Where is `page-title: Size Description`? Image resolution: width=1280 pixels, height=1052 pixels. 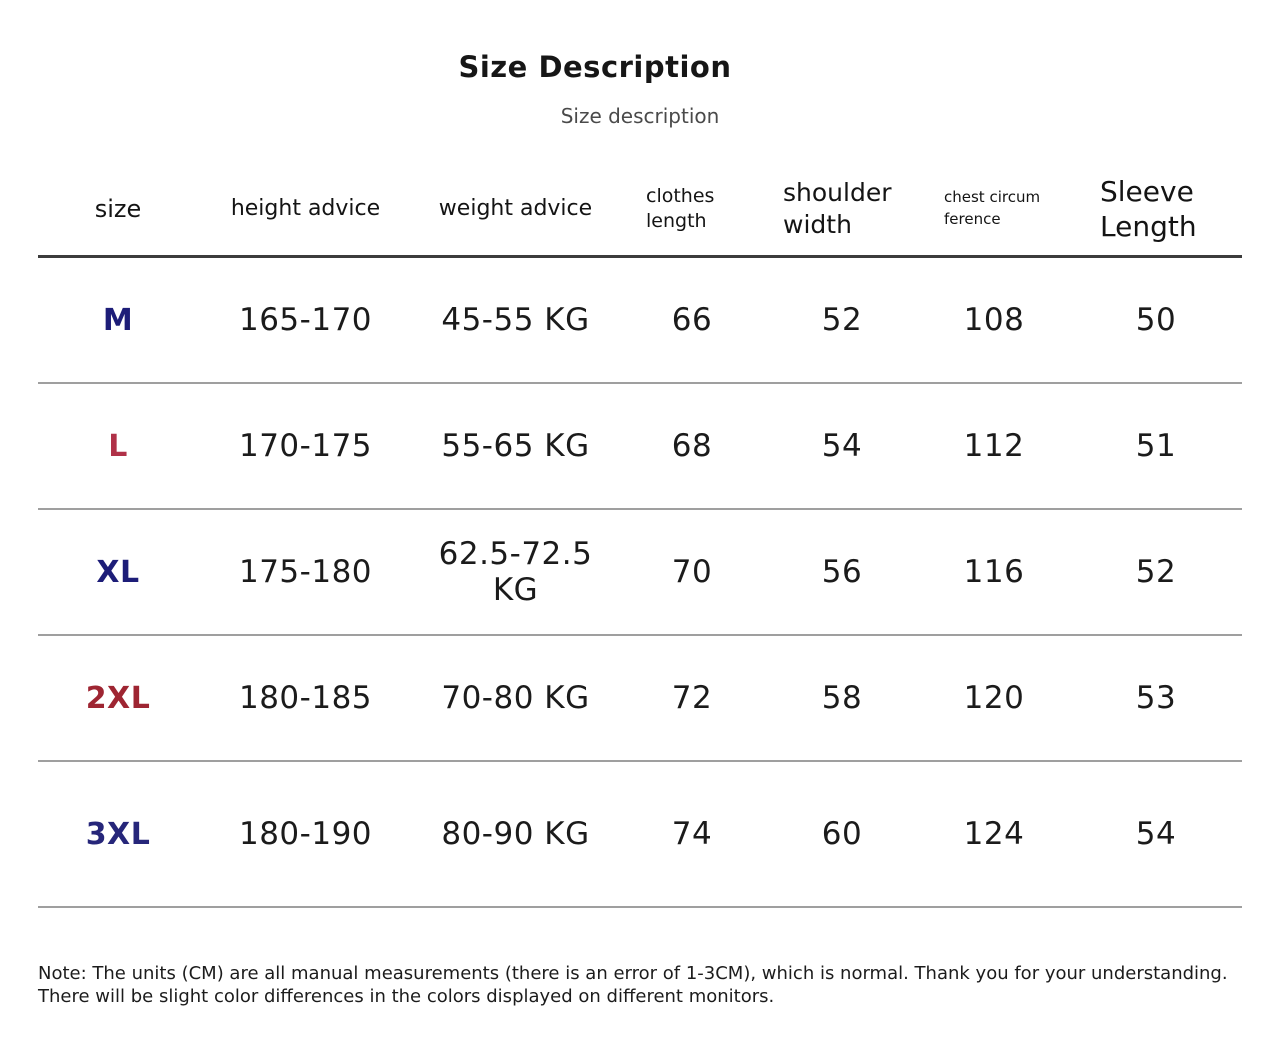
page-title: Size Description is located at coordinates (595, 67).